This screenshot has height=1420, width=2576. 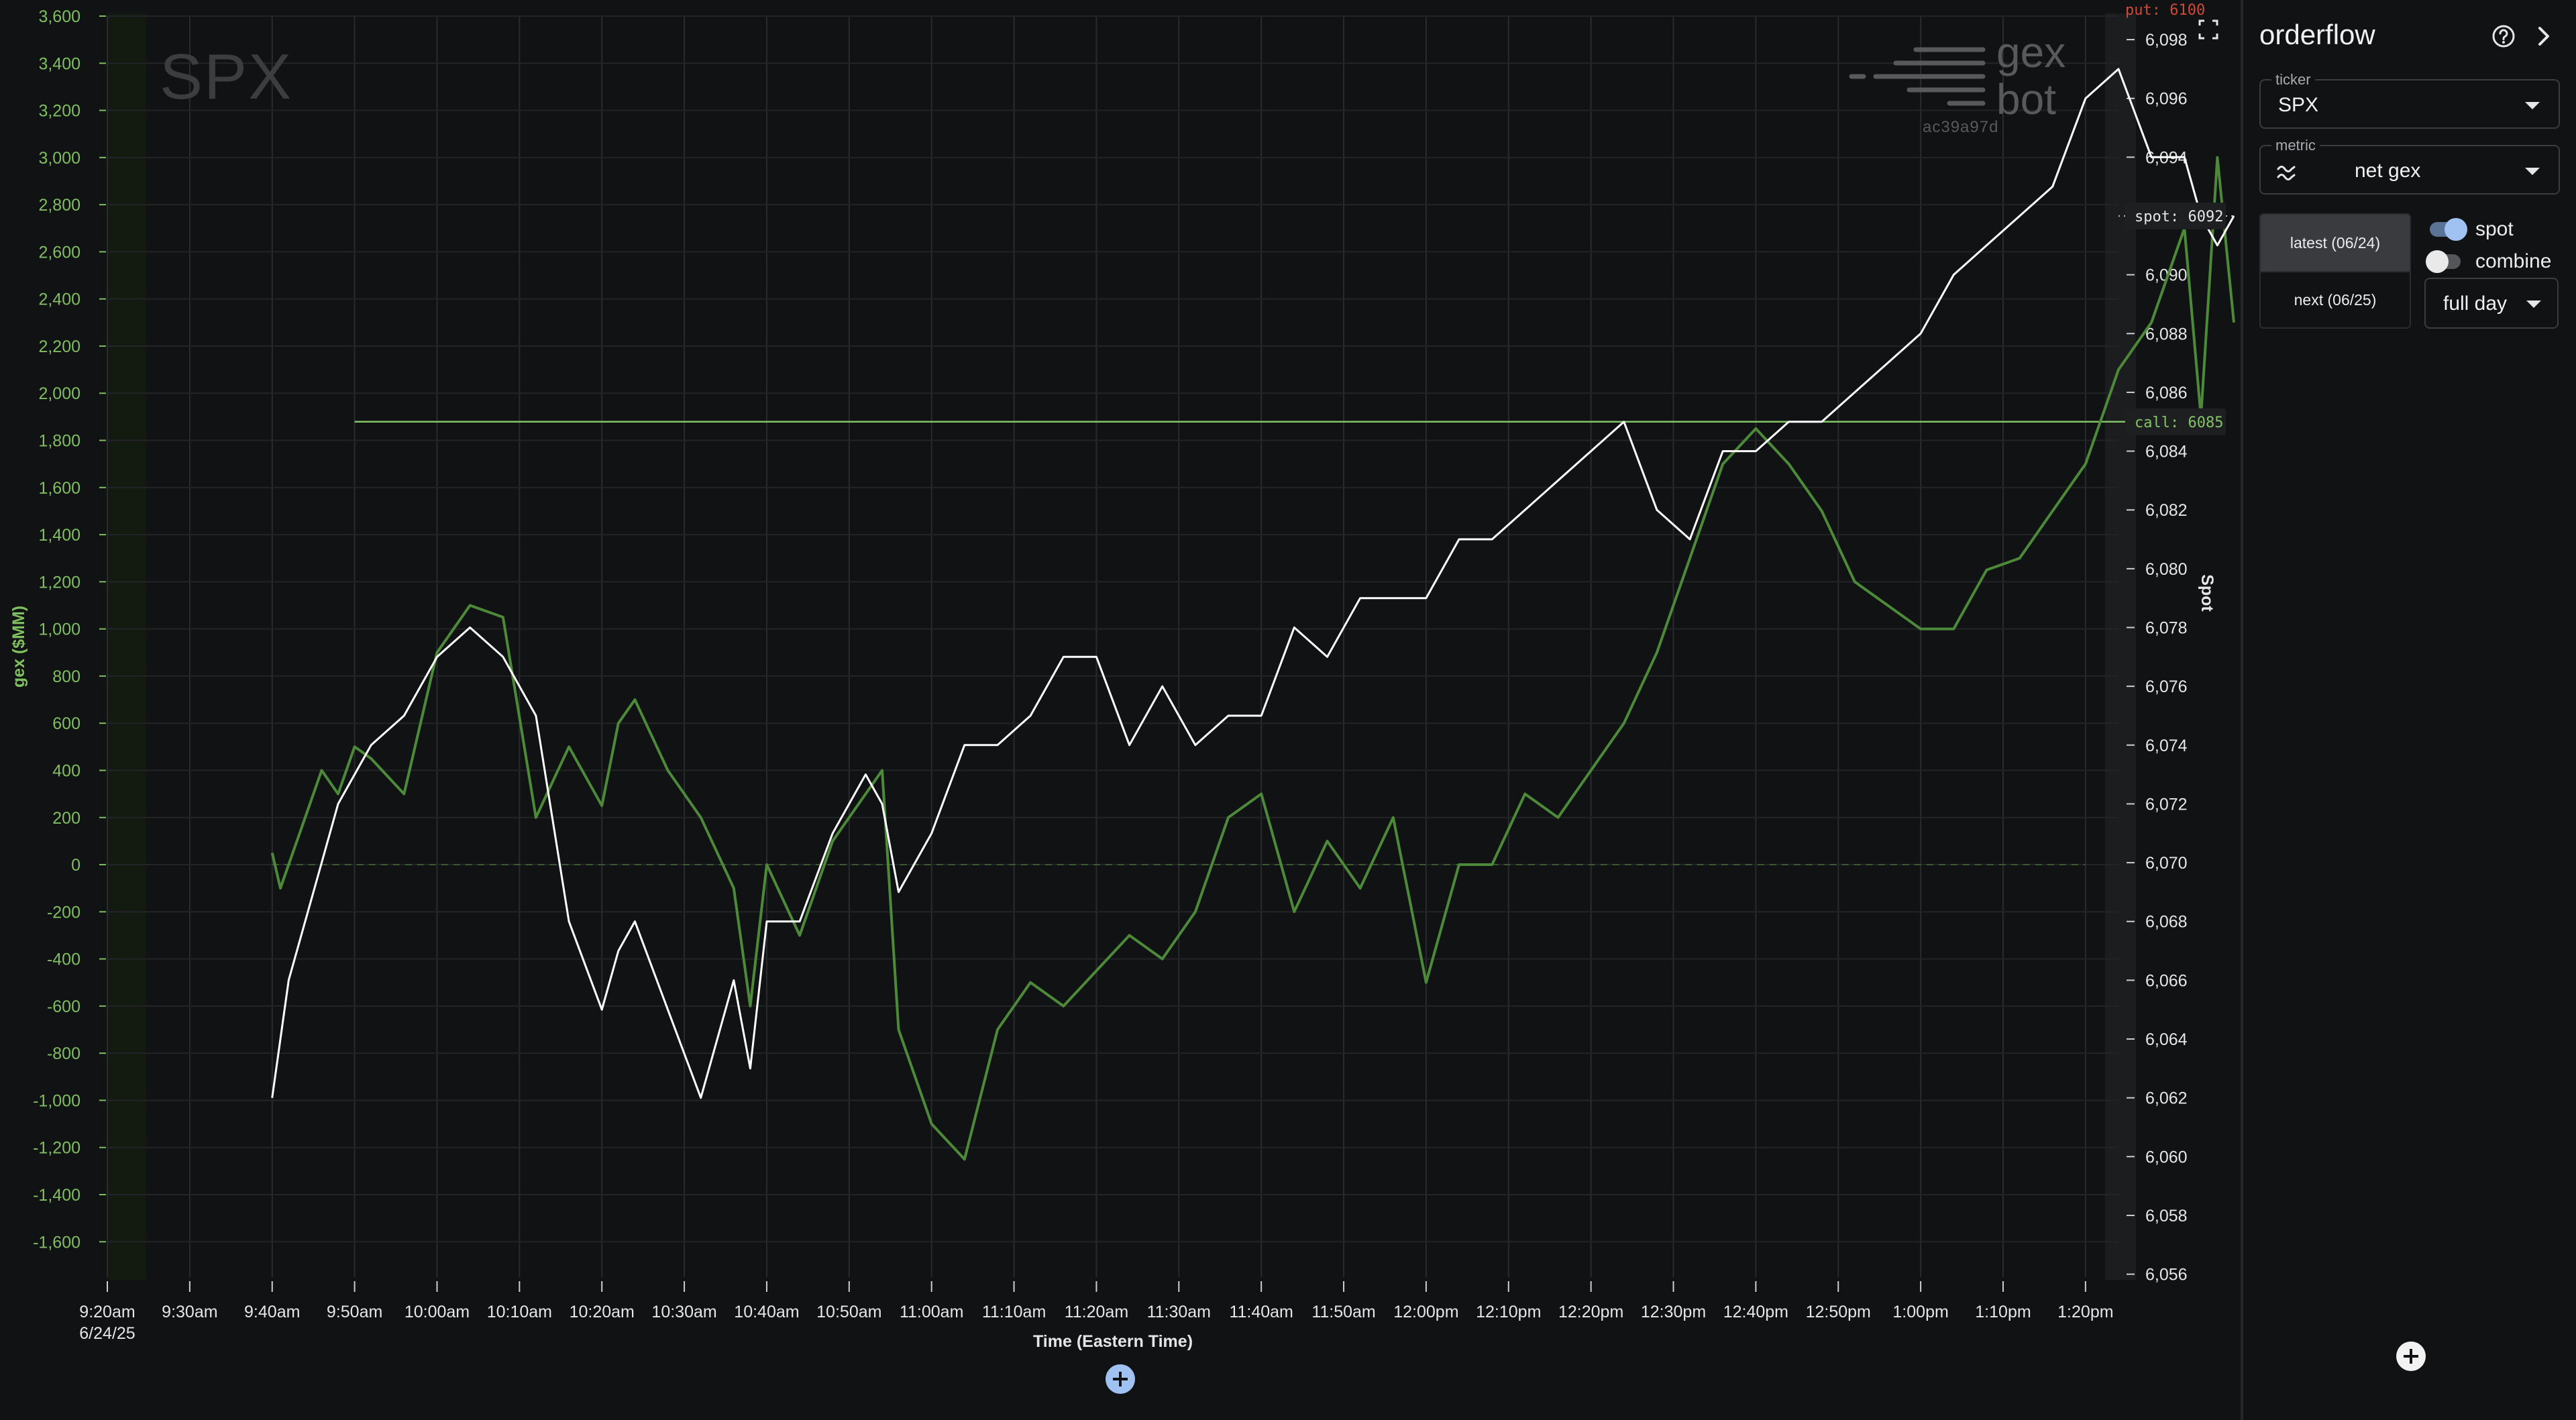 What do you see at coordinates (2335, 243) in the screenshot?
I see `expiry-latest-button: latest (06/24)` at bounding box center [2335, 243].